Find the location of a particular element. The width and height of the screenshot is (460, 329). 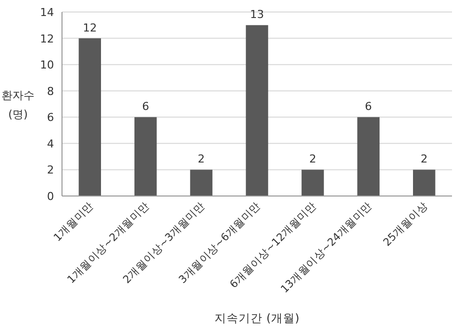

y-tick-label: 0 is located at coordinates (50, 196).